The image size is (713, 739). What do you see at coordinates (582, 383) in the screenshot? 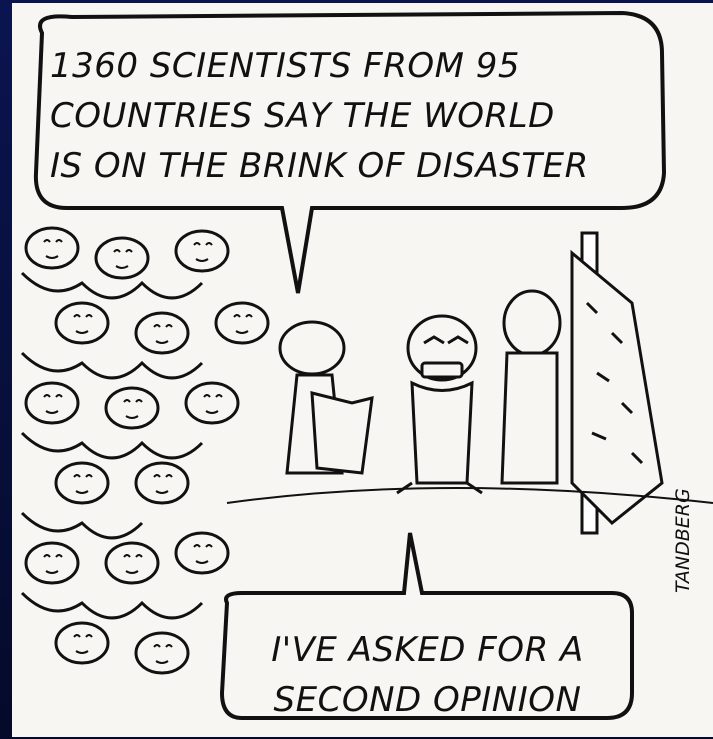
I see `flag-holder-figure` at bounding box center [582, 383].